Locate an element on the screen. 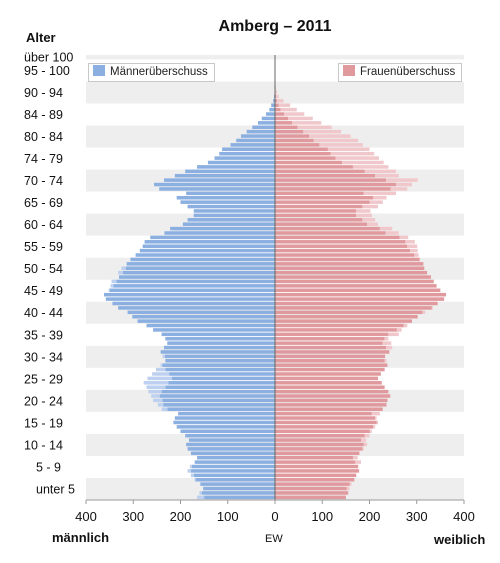 The width and height of the screenshot is (500, 563). y-tick-label: unter 5 is located at coordinates (55, 489).